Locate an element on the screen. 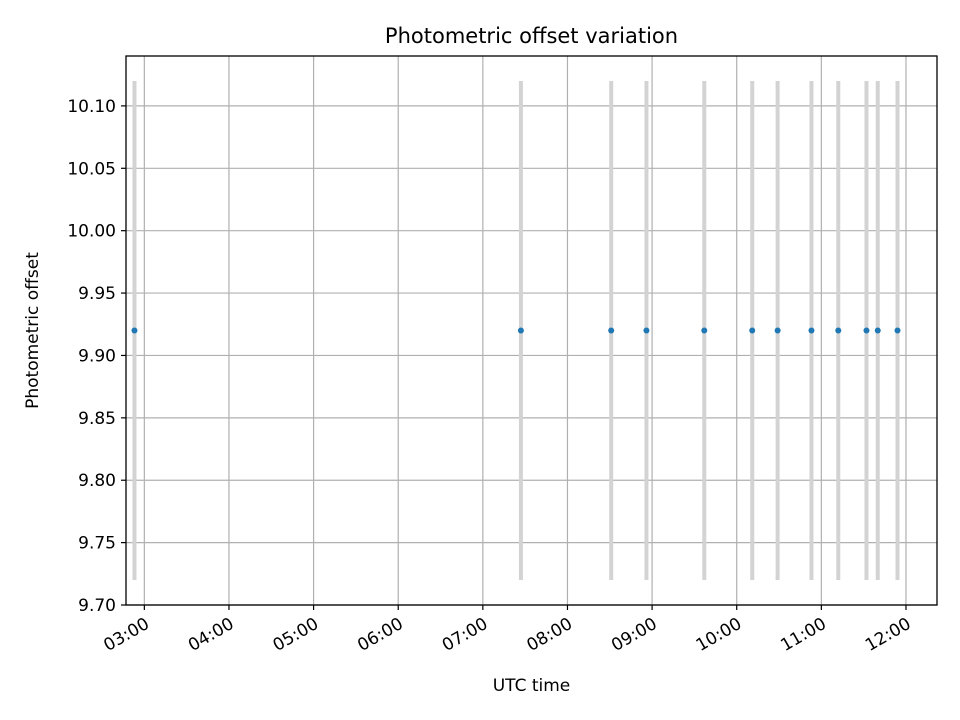 The width and height of the screenshot is (960, 720). data-points is located at coordinates (516, 330).